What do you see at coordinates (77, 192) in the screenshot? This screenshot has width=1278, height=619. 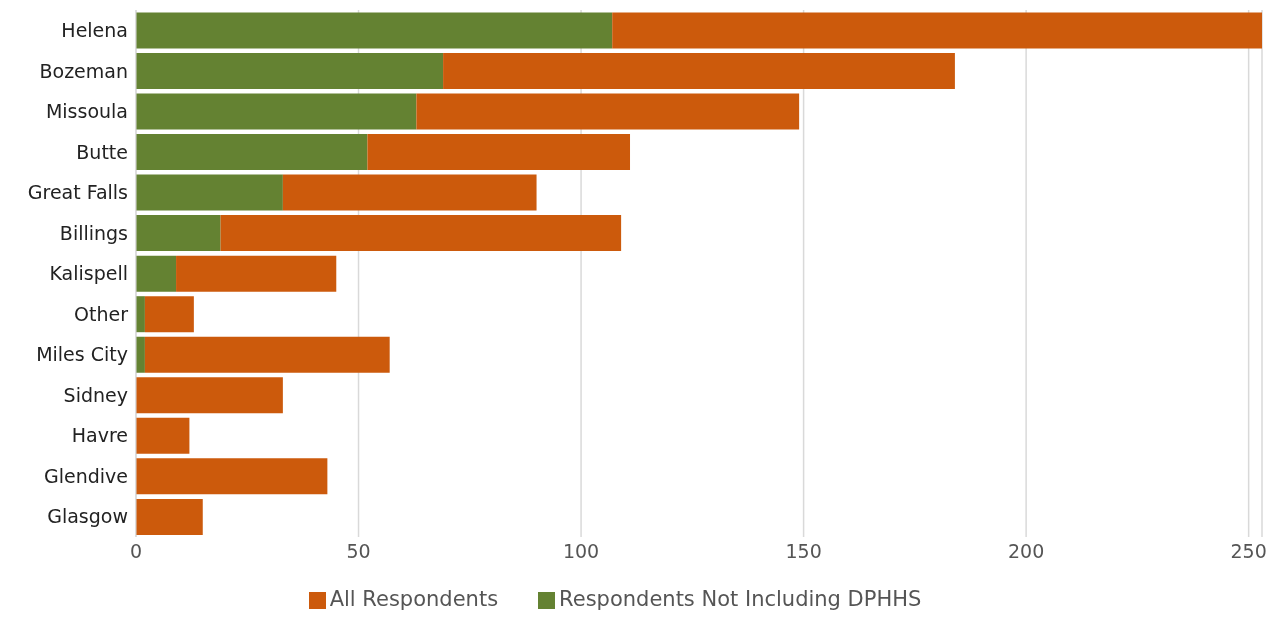 I see `y-tick-label: Great Falls` at bounding box center [77, 192].